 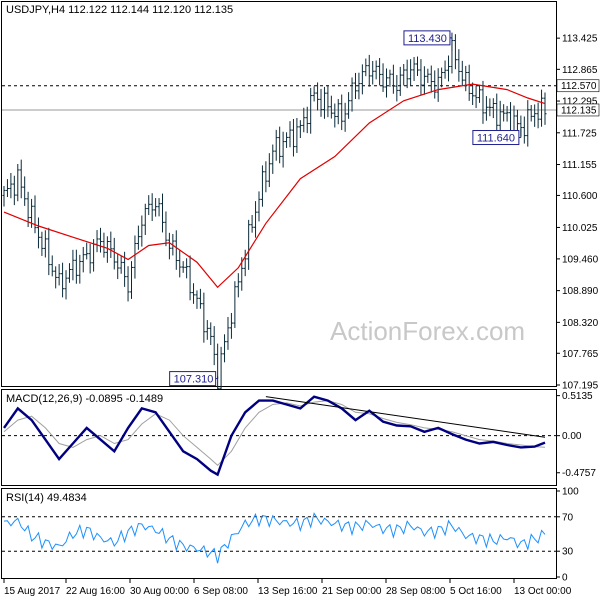 I want to click on rsi-y-axis: 100 70 30 0, so click(x=567, y=535).